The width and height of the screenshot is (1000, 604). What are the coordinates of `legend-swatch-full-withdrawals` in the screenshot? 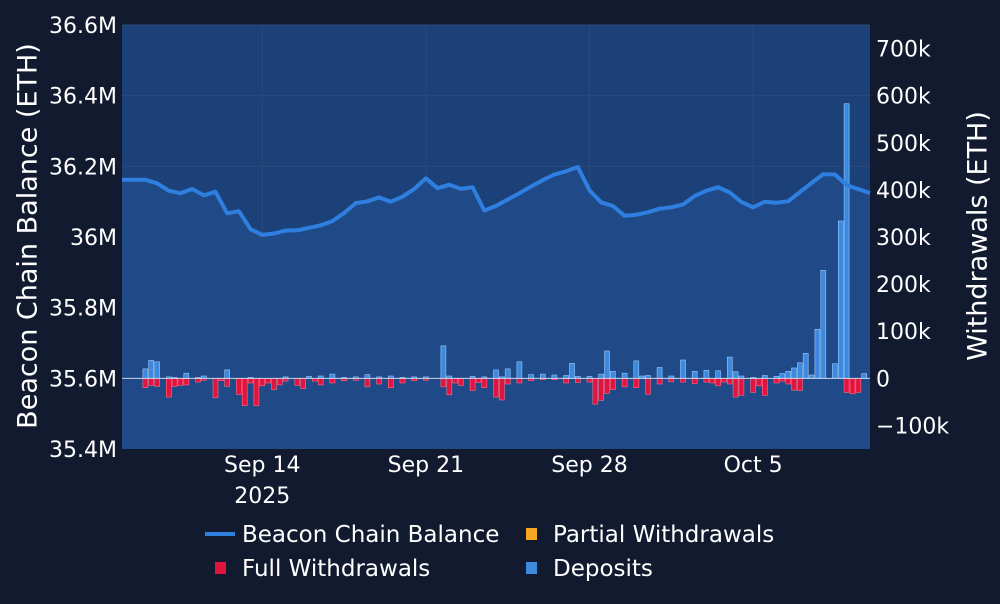 It's located at (220, 568).